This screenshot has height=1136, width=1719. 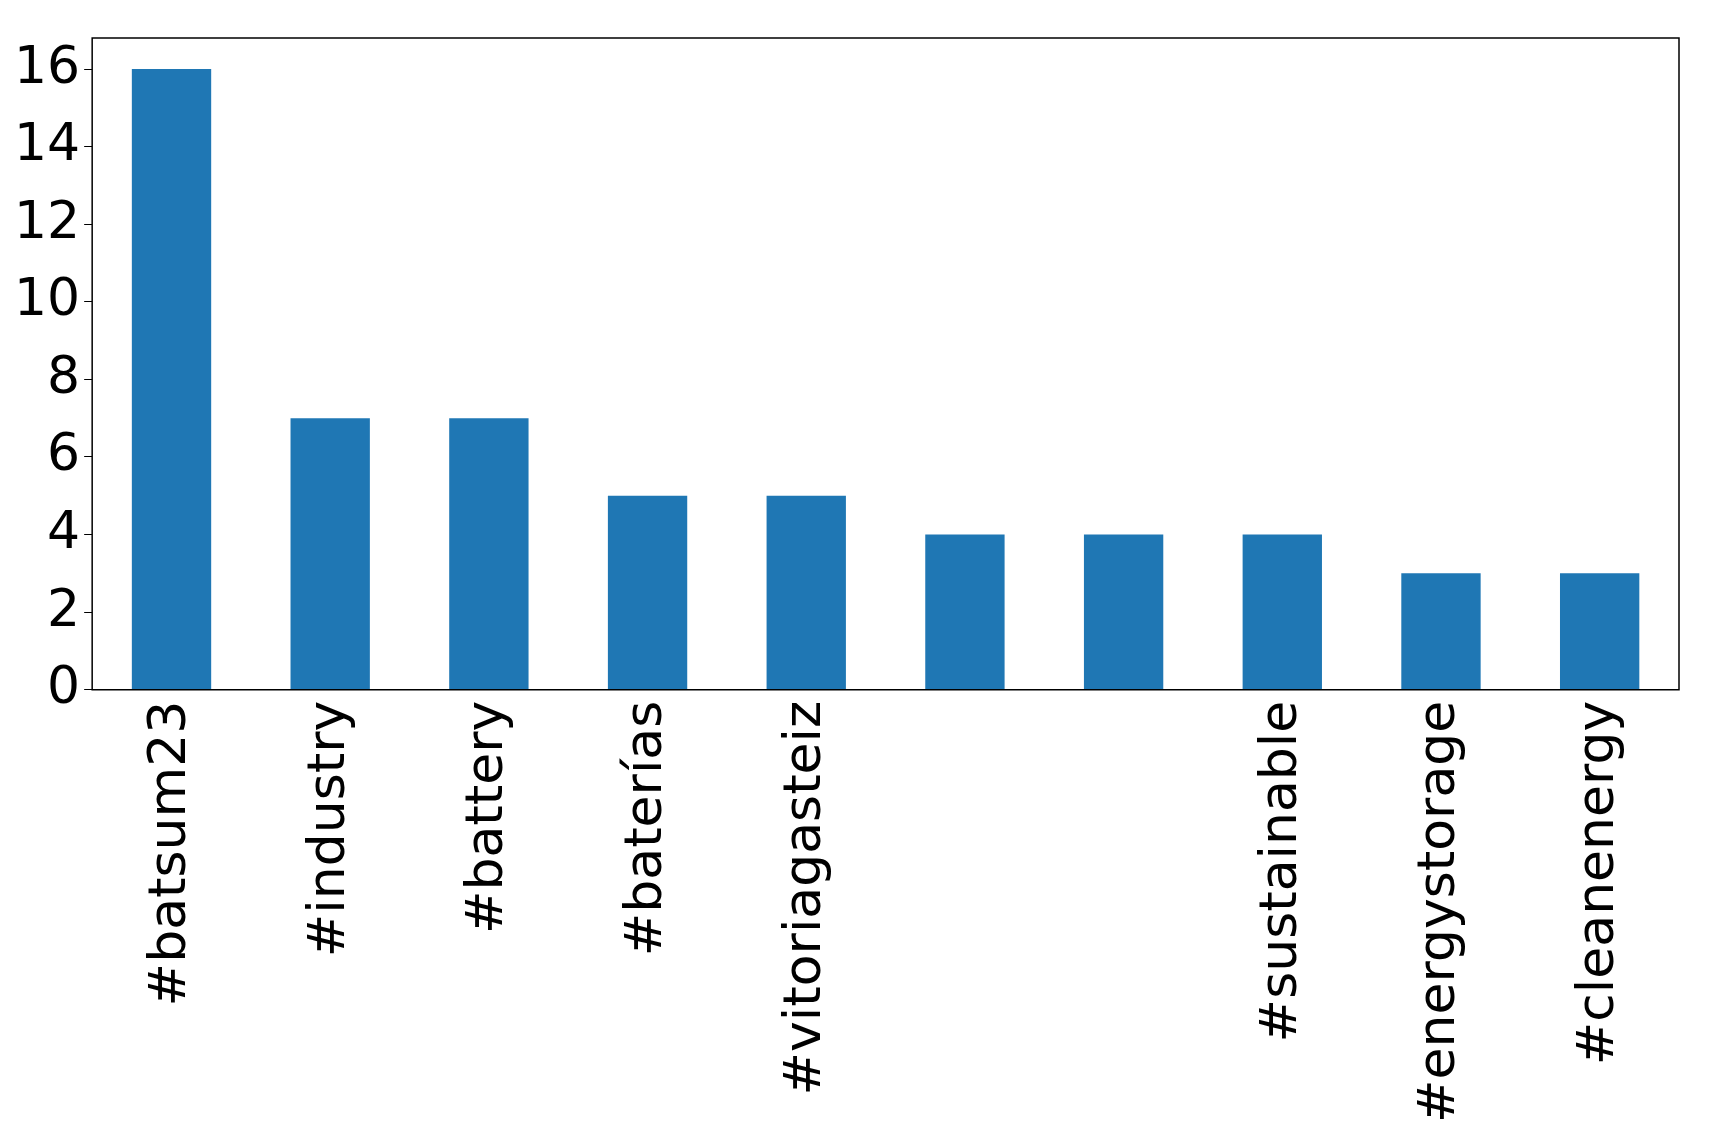 I want to click on y-tick-label: 10, so click(x=47, y=297).